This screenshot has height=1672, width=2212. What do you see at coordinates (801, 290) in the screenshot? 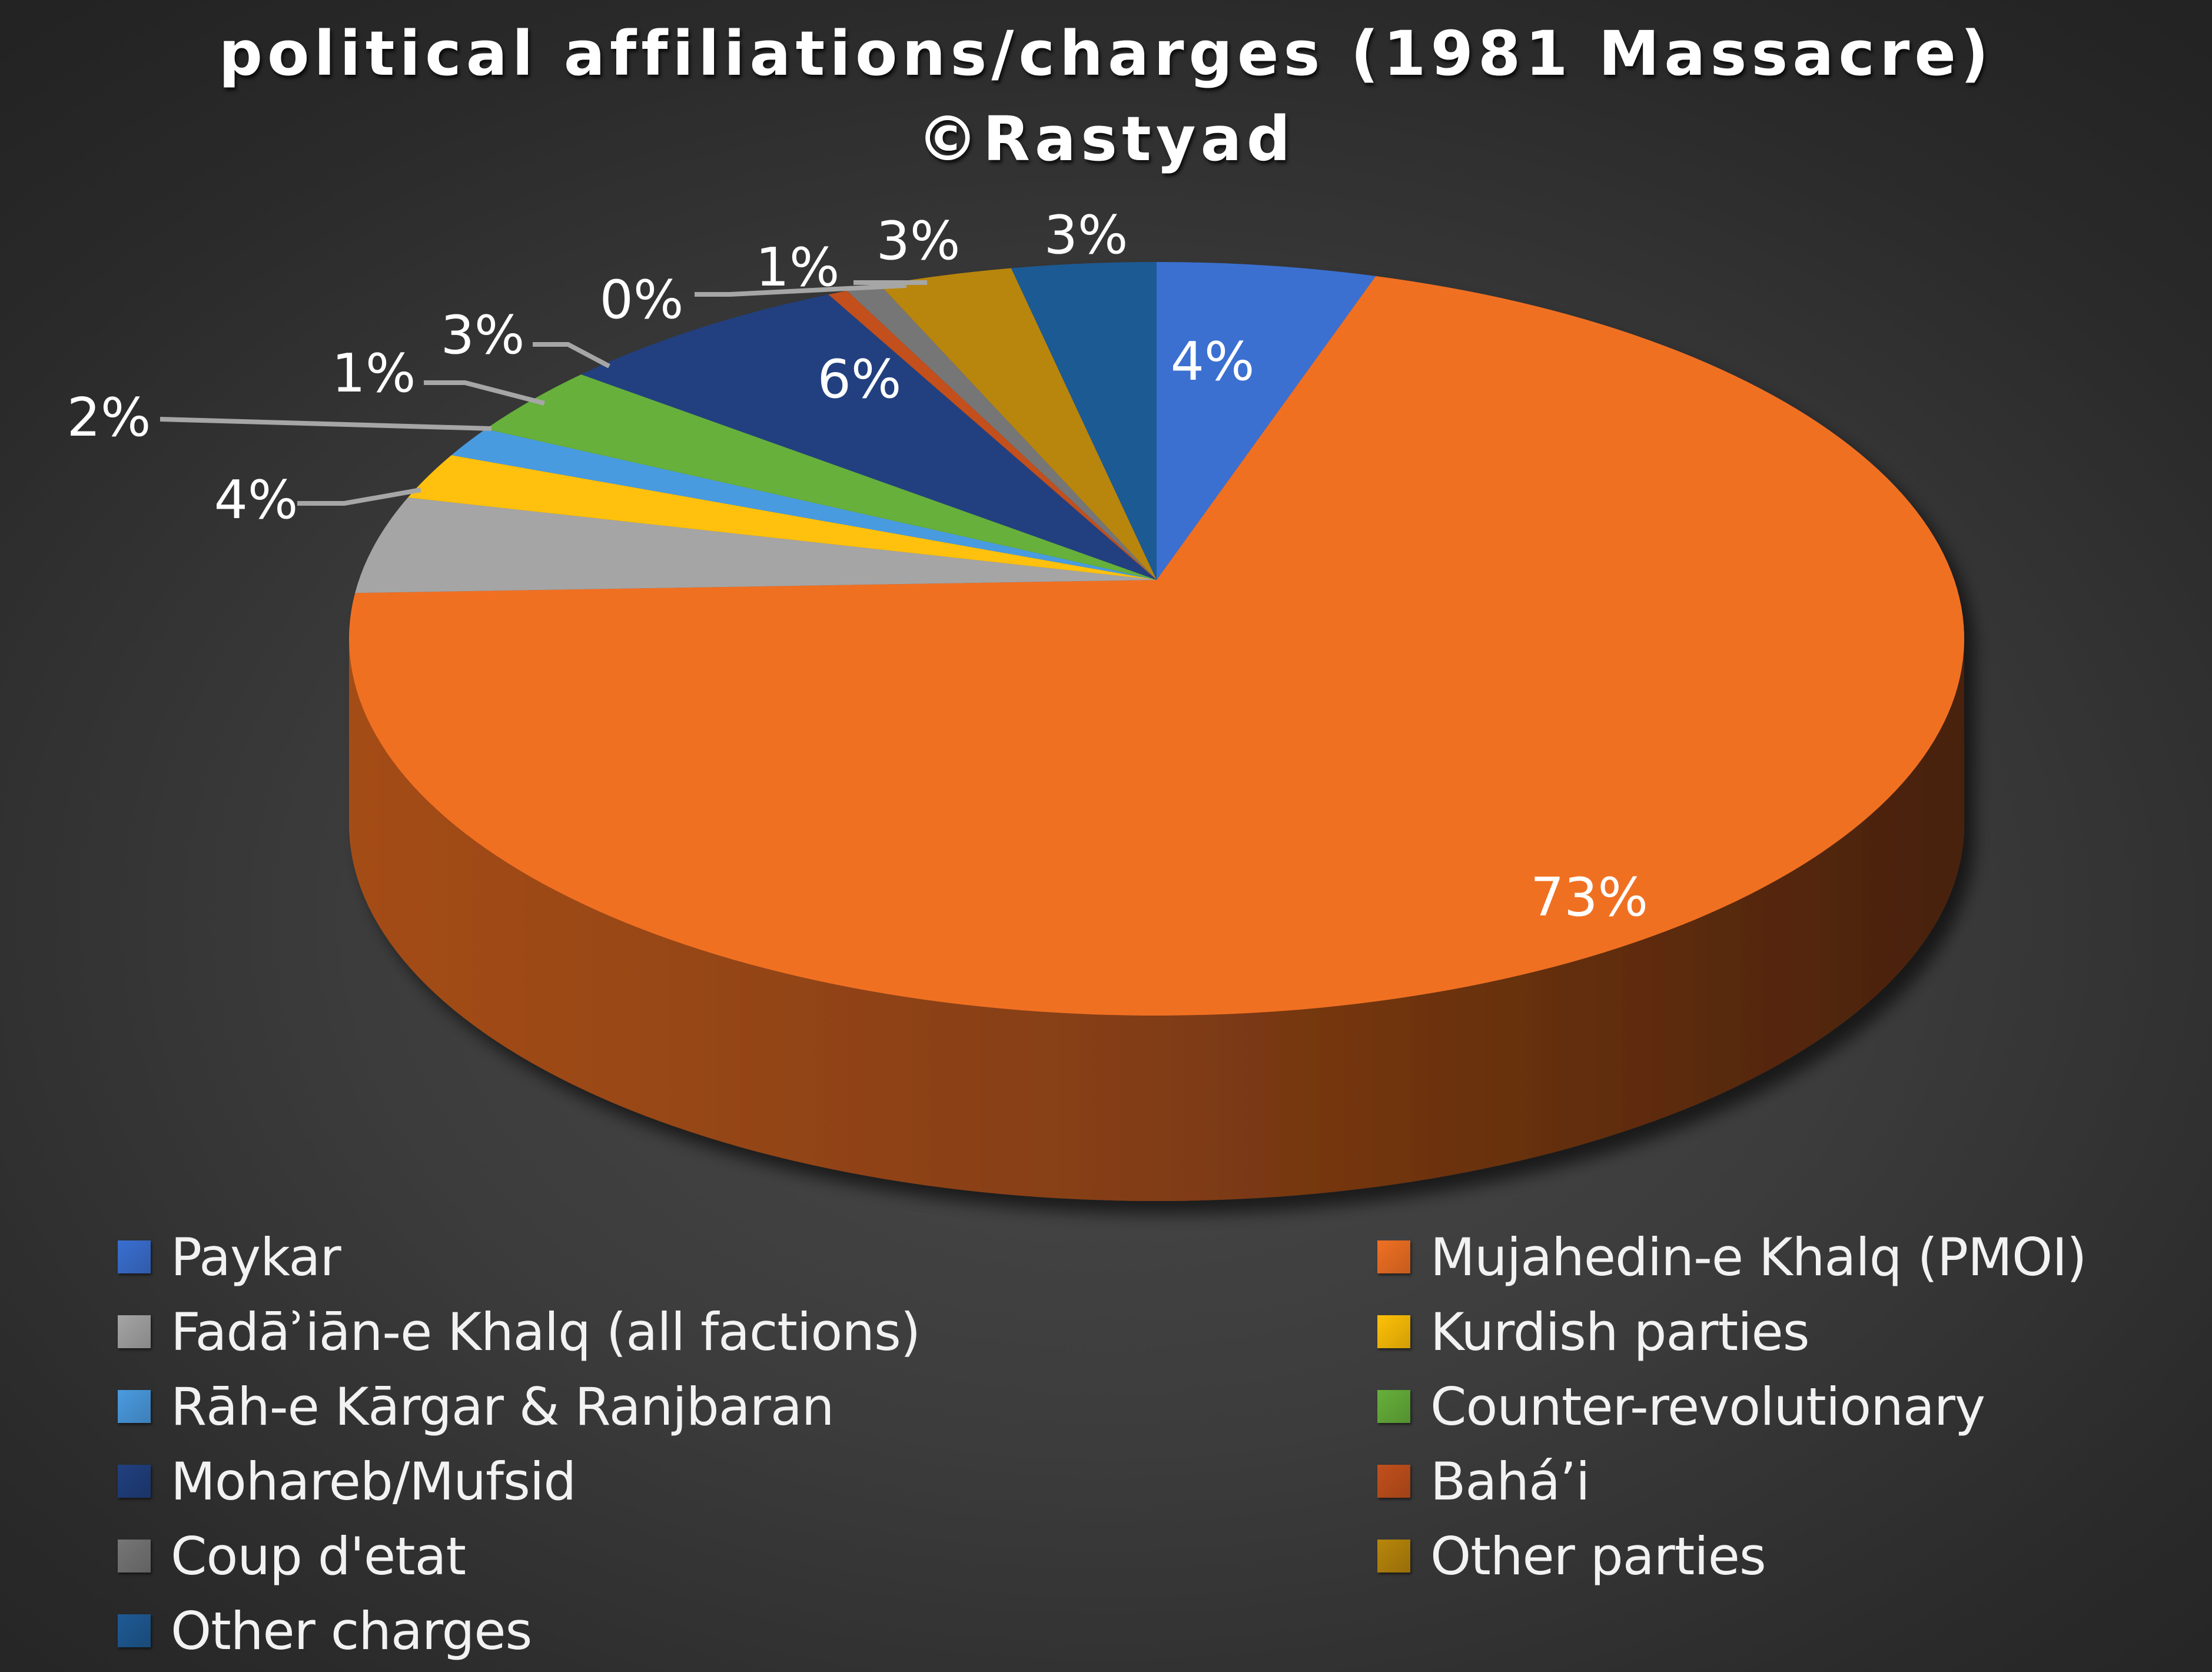
I see `leader-line-baha-i` at bounding box center [801, 290].